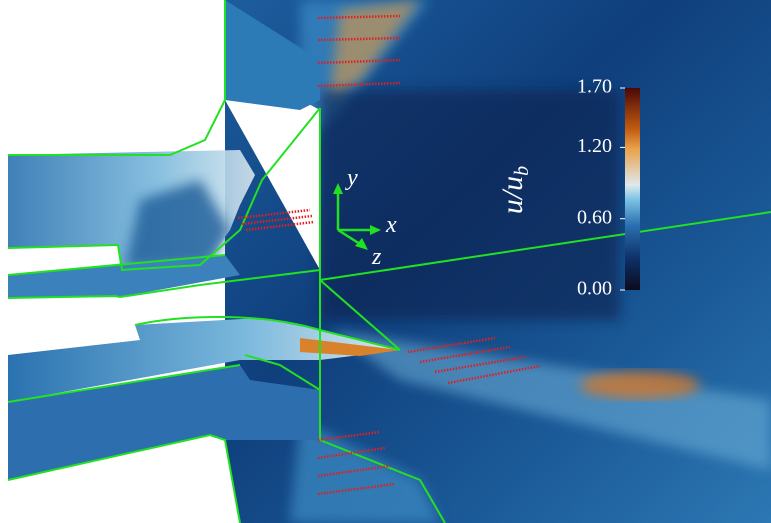 This screenshot has width=771, height=523. Describe the element at coordinates (632, 189) in the screenshot. I see `colorbar-scale` at that location.